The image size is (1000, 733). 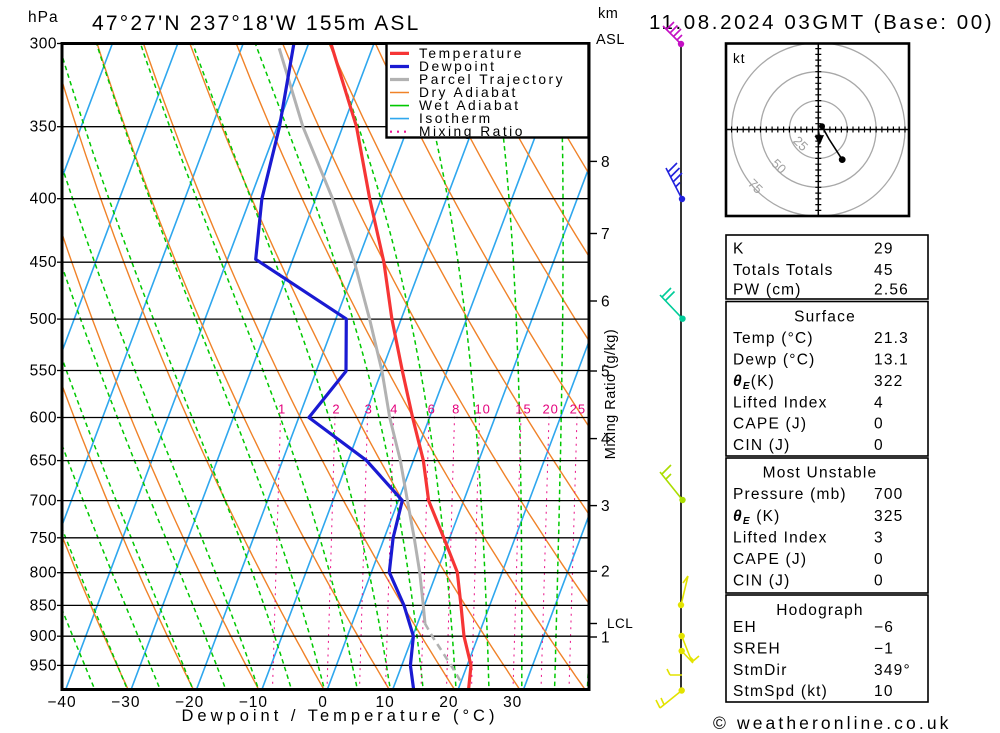 I want to click on svg-text: 350, so click(x=43, y=127).